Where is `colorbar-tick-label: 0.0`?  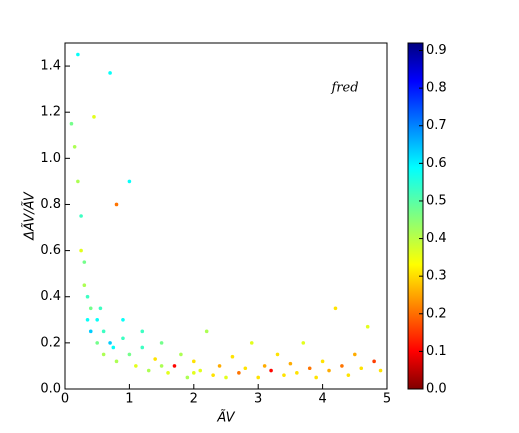 colorbar-tick-label: 0.0 is located at coordinates (436, 389).